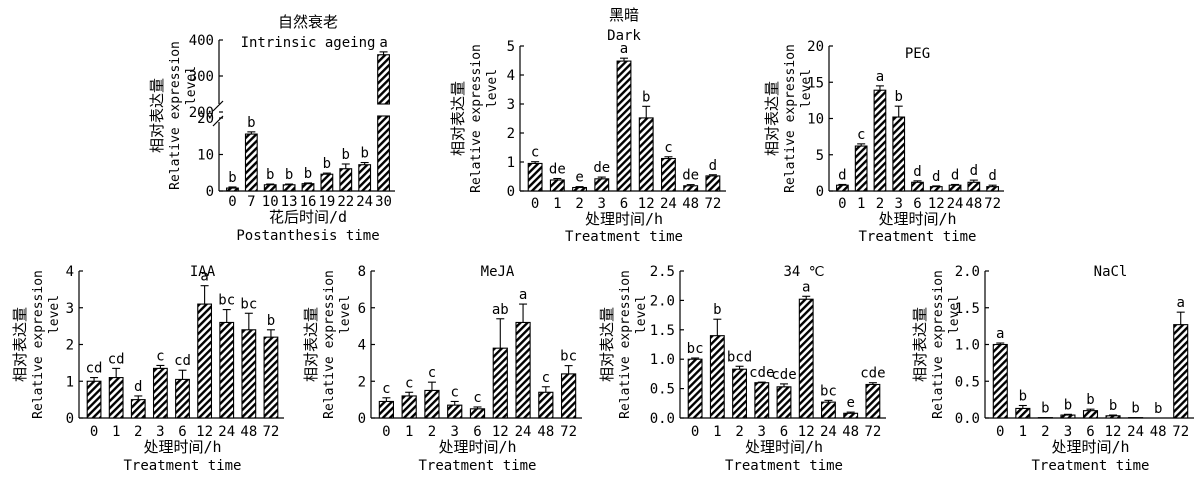 This screenshot has width=1200, height=484. Describe the element at coordinates (557, 170) in the screenshot. I see `significance-letter: de` at that location.